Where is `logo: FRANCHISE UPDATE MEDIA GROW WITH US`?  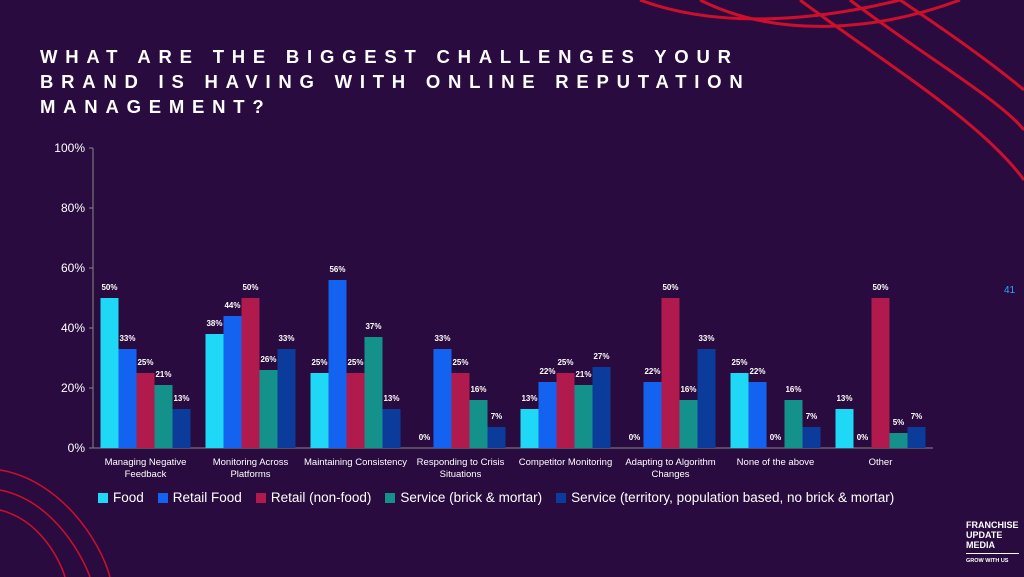
logo: FRANCHISE UPDATE MEDIA GROW WITH US is located at coordinates (992, 543).